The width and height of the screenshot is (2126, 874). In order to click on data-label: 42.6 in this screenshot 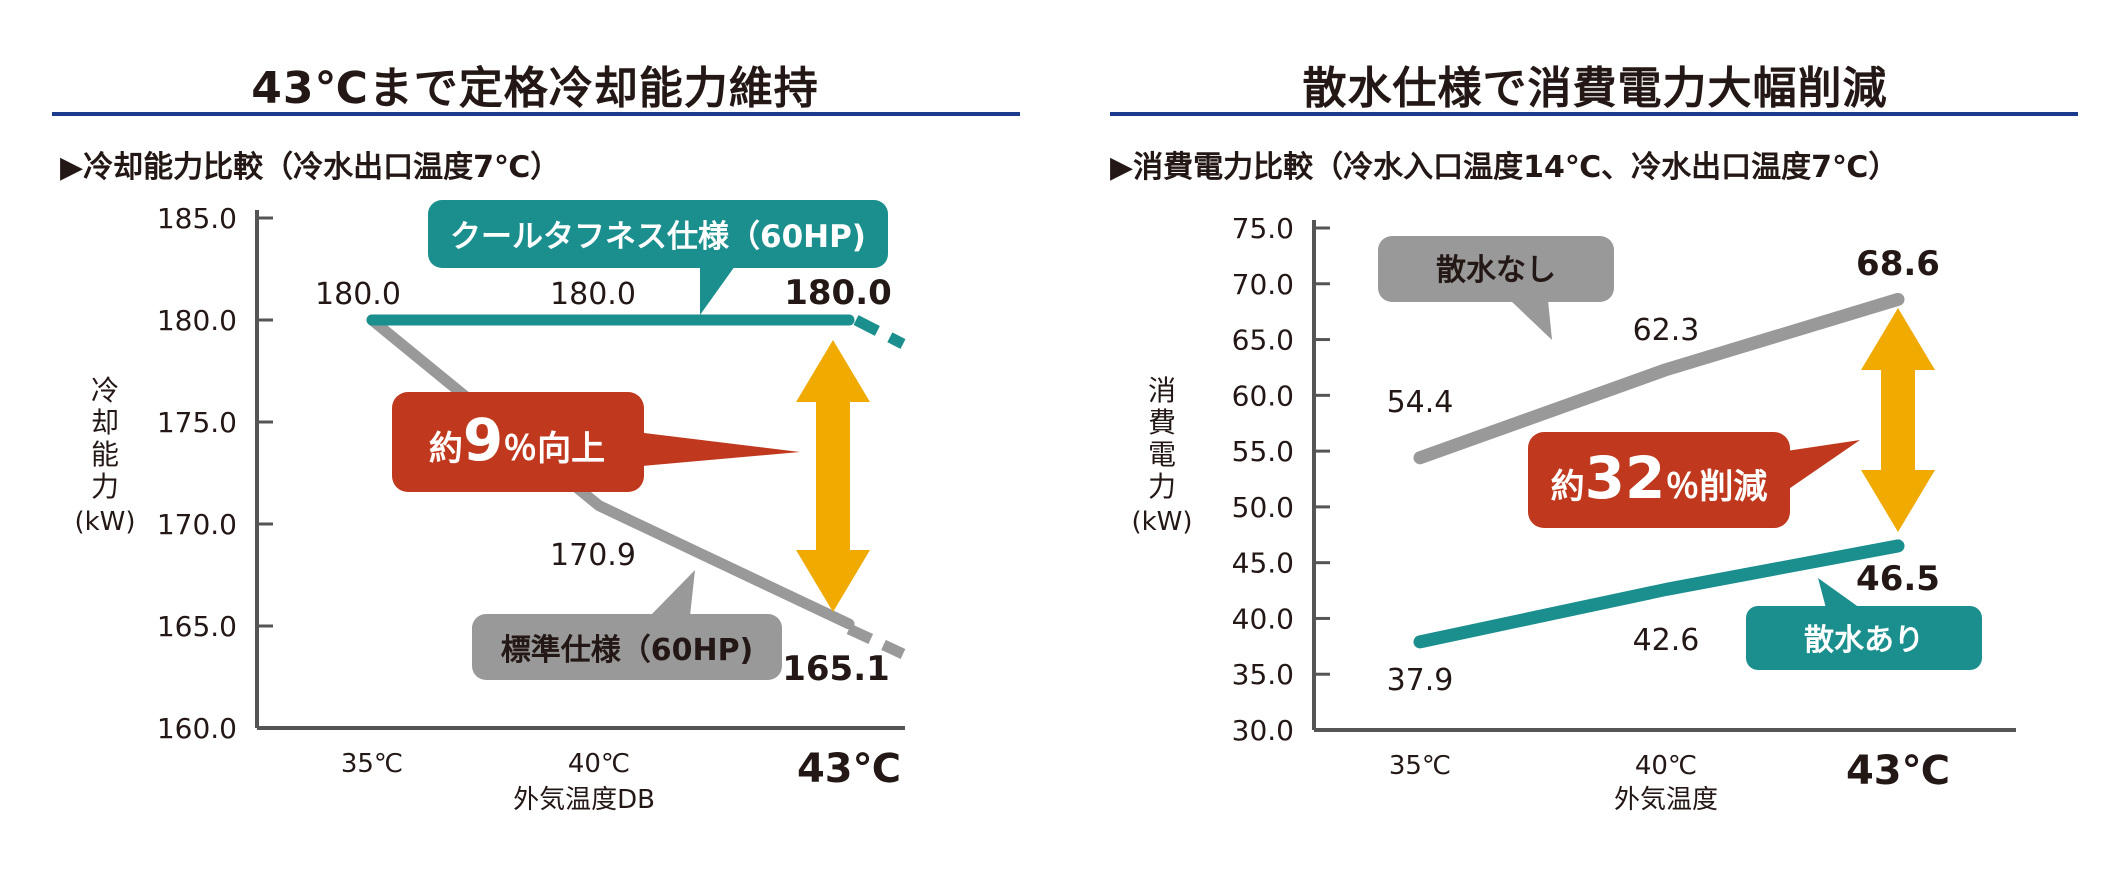, I will do `click(1666, 640)`.